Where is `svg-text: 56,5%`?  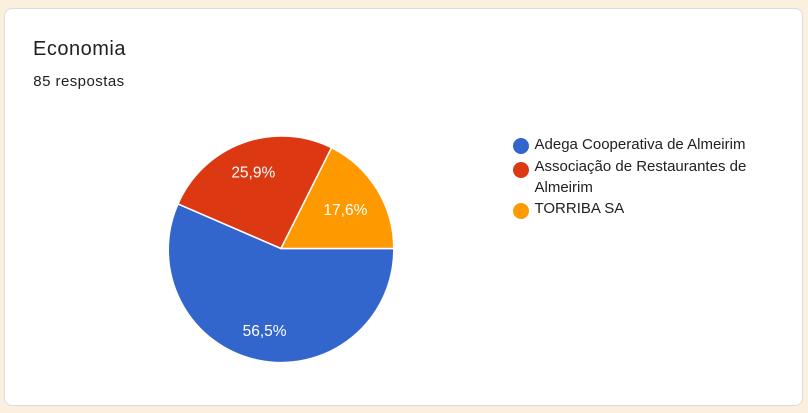 svg-text: 56,5% is located at coordinates (265, 331).